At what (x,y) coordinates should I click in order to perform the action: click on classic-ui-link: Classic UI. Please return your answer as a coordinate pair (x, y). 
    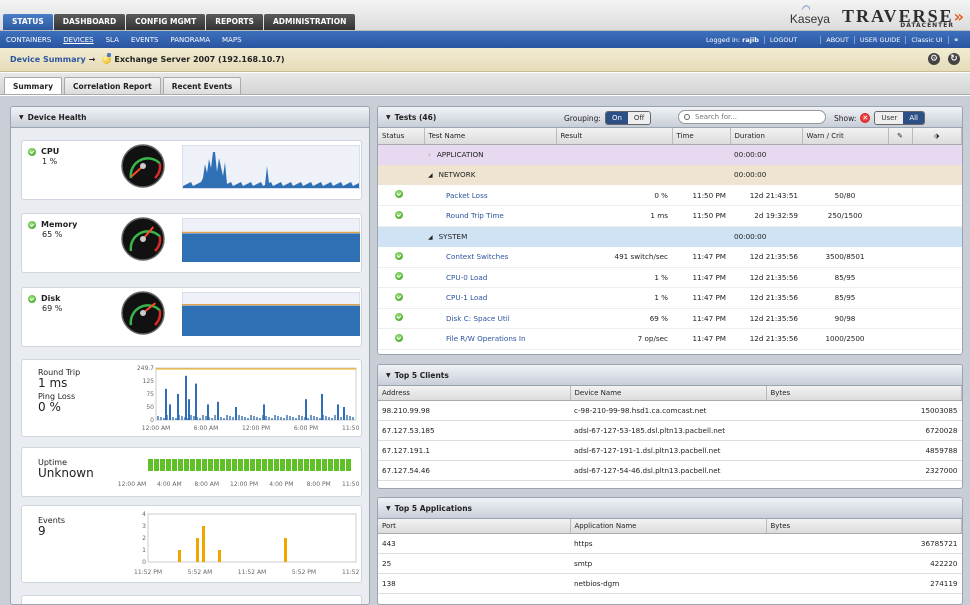
    Looking at the image, I should click on (926, 39).